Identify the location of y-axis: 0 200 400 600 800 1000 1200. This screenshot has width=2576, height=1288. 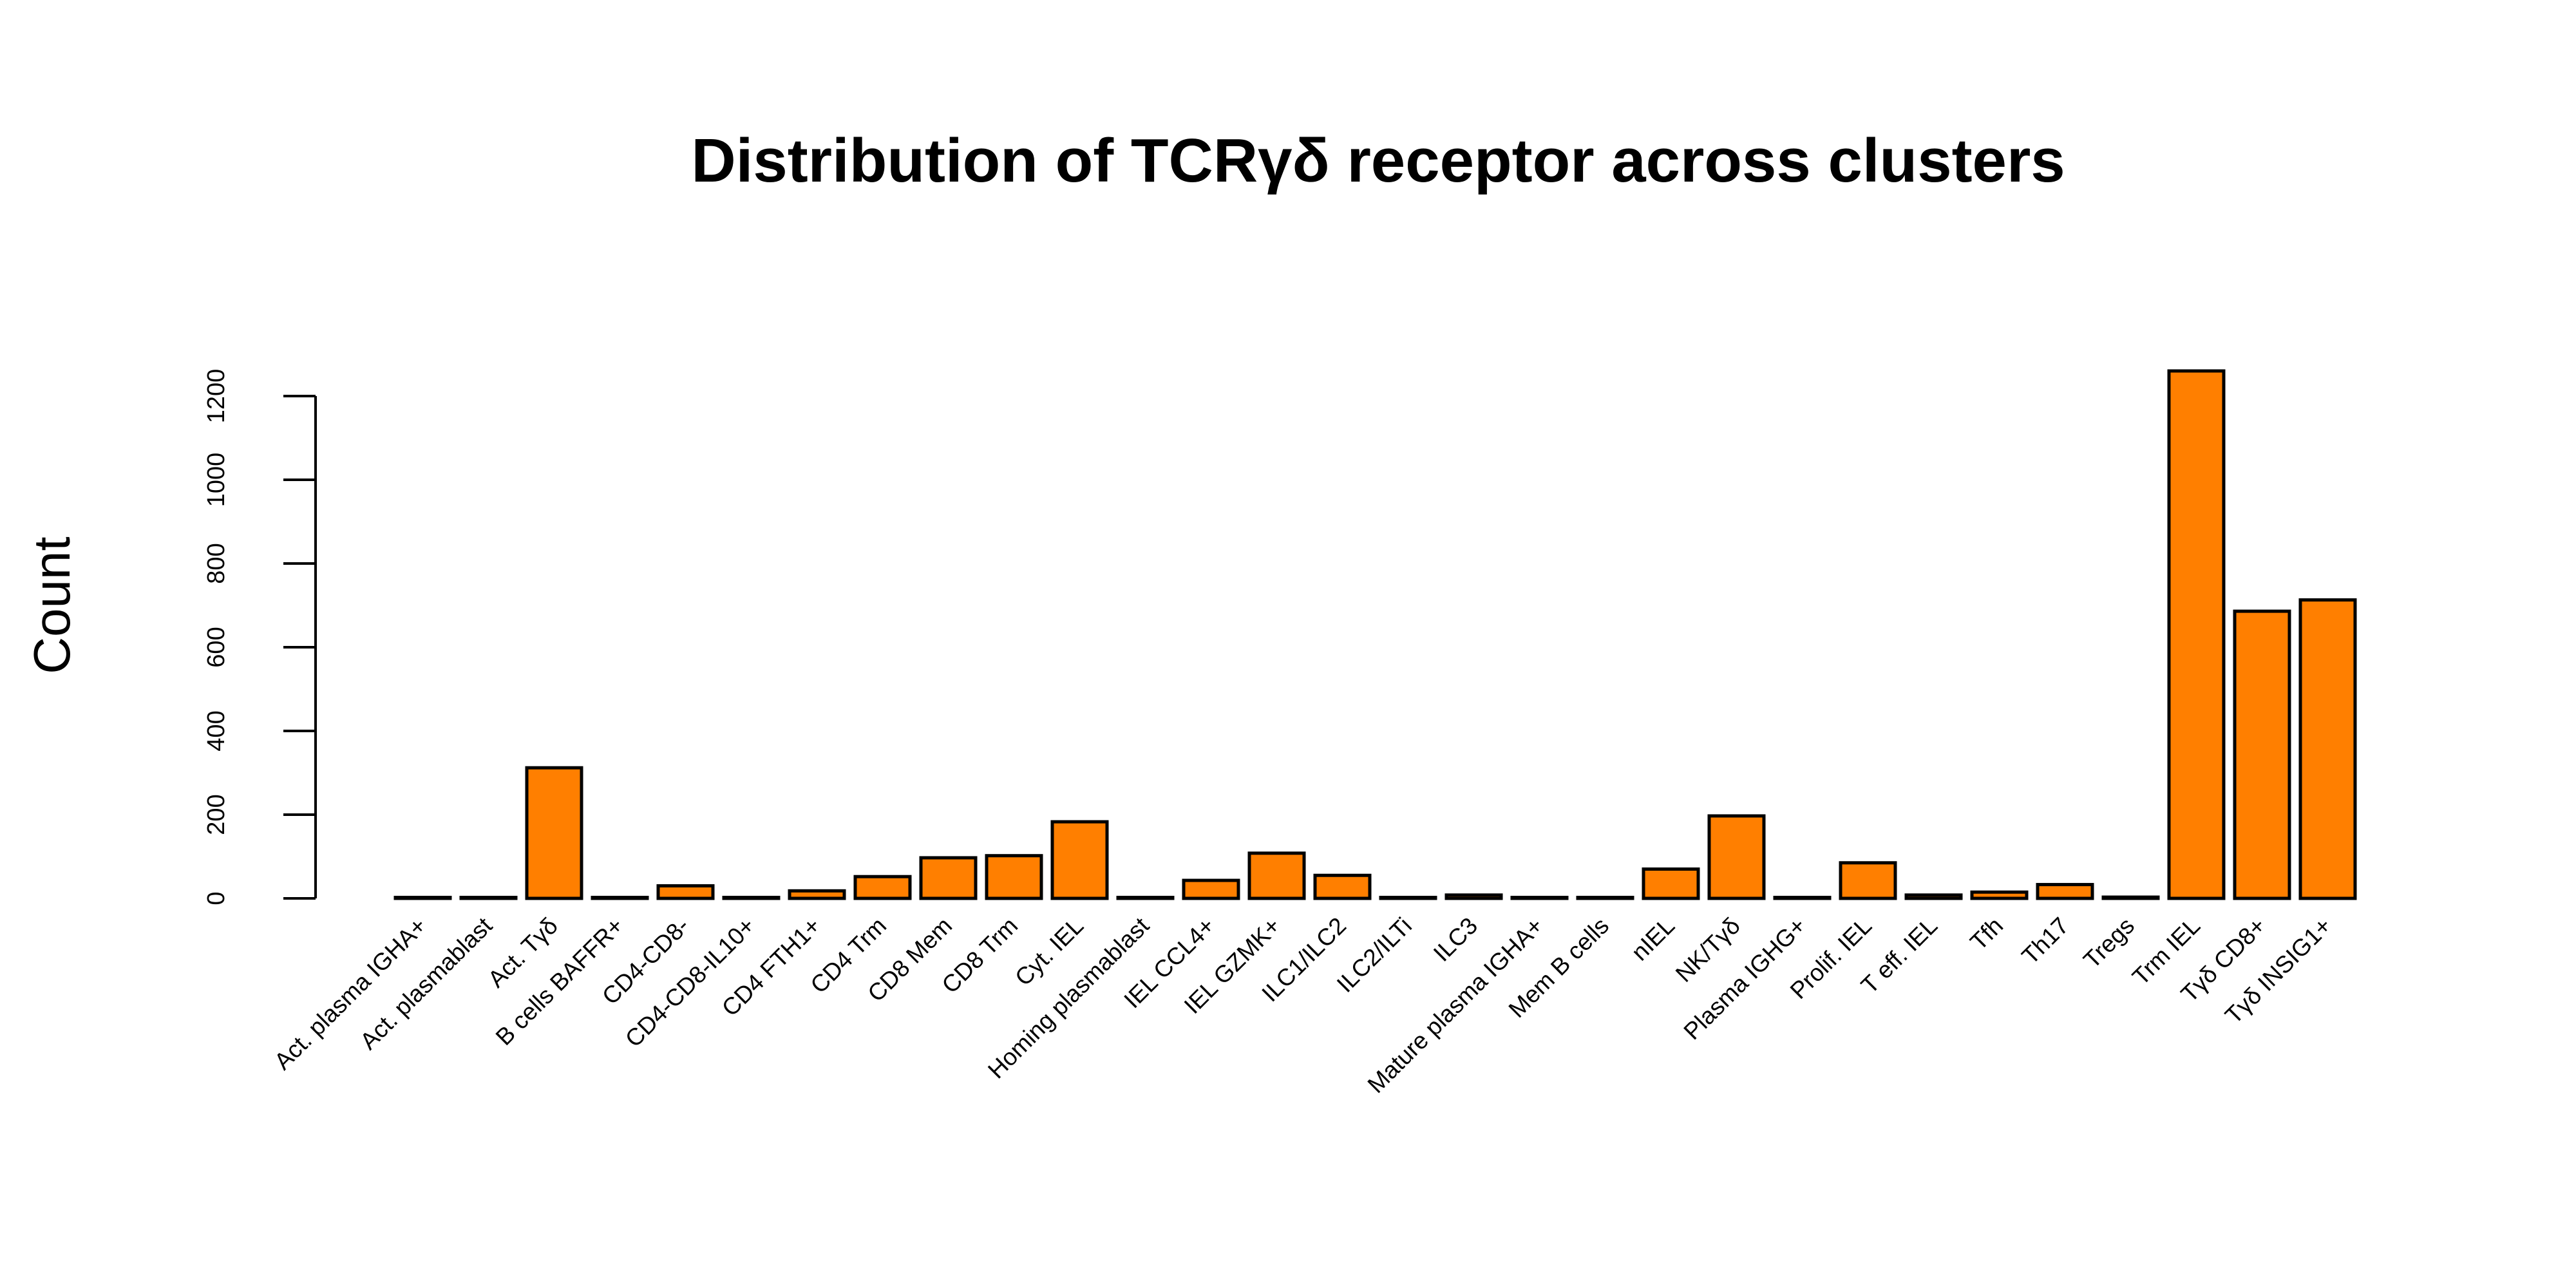
(260, 637).